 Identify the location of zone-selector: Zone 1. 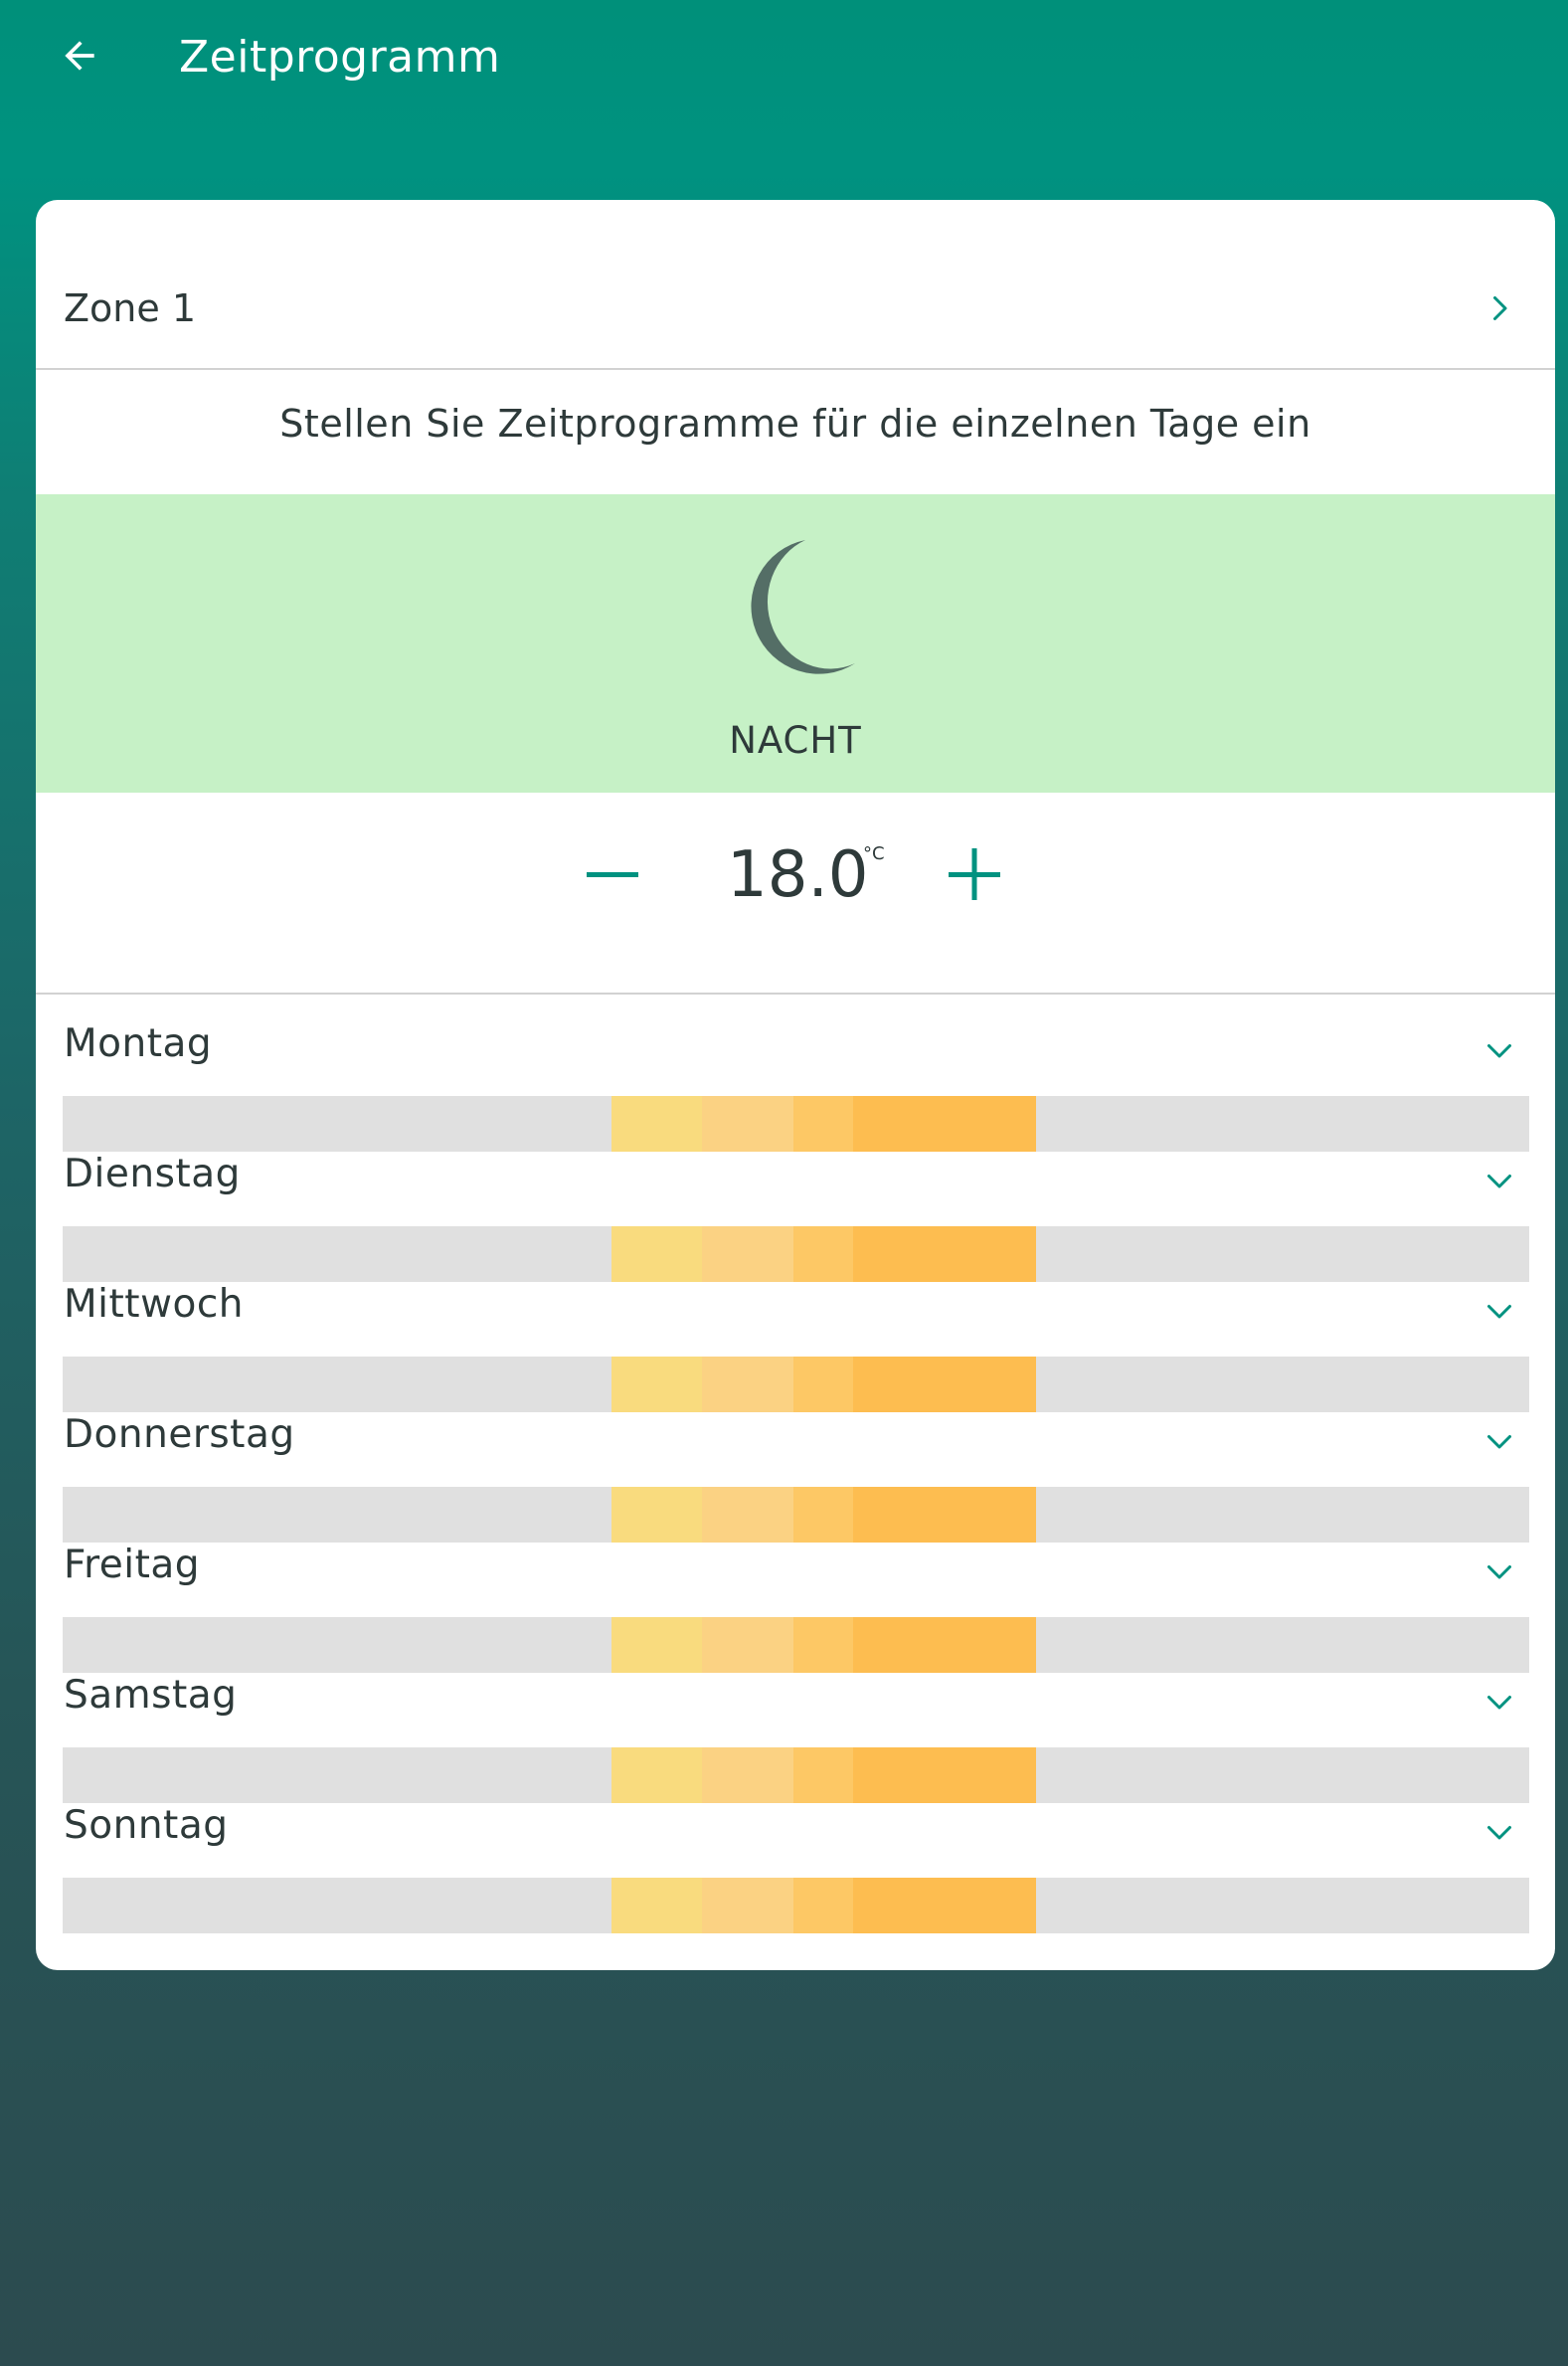
(795, 285).